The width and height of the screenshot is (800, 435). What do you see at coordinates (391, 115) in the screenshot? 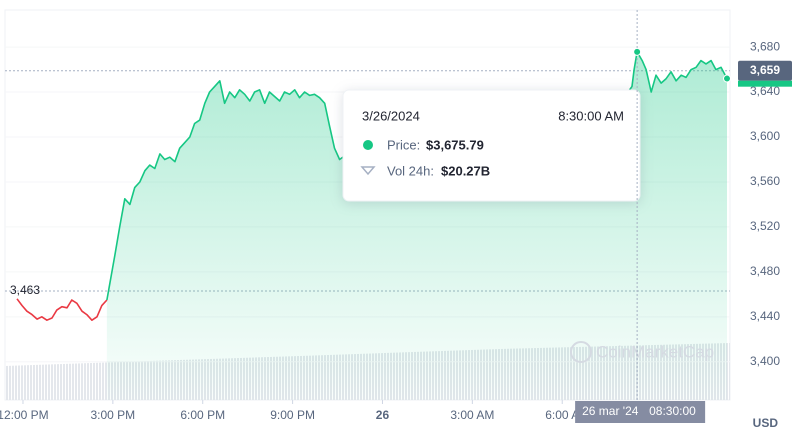
I see `tooltip-date: 3/26/2024` at bounding box center [391, 115].